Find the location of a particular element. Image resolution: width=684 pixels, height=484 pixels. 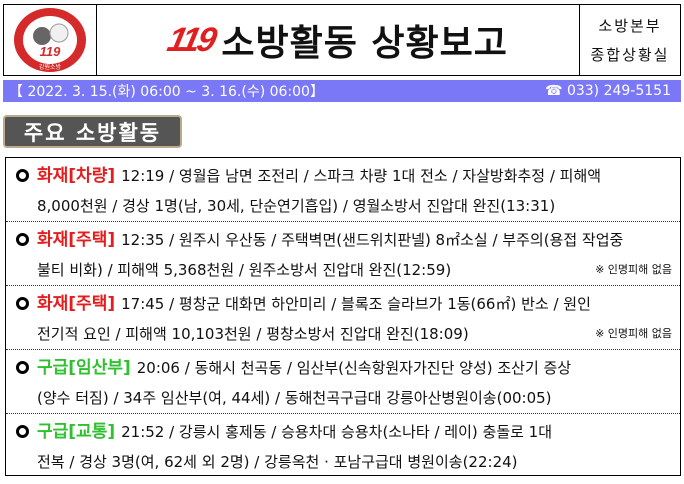

report-header: 119 강원소방 119 소방활동 상황보고 소방본부 종합상황실 is located at coordinates (342, 40).